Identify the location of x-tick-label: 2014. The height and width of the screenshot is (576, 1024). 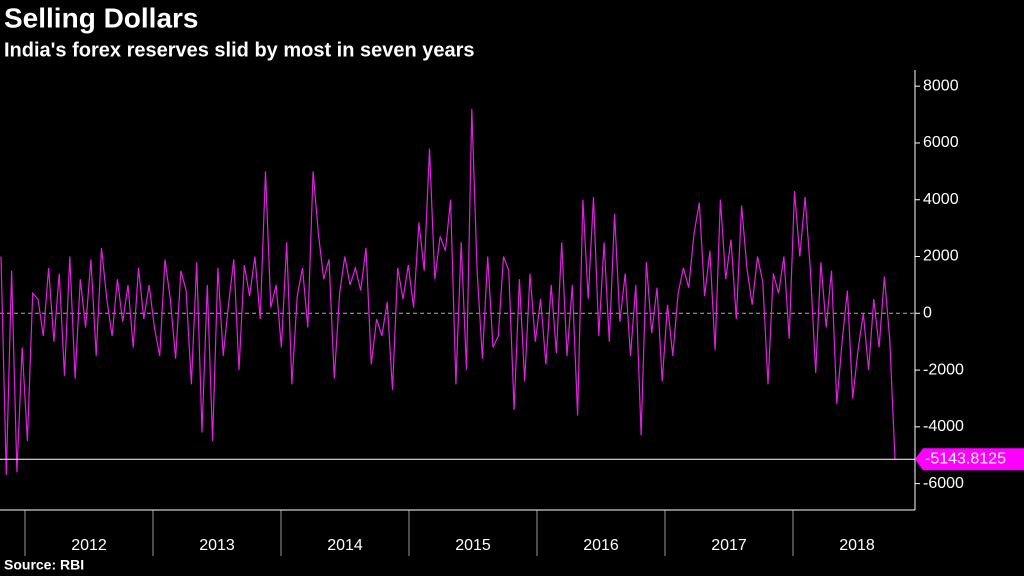
(345, 545).